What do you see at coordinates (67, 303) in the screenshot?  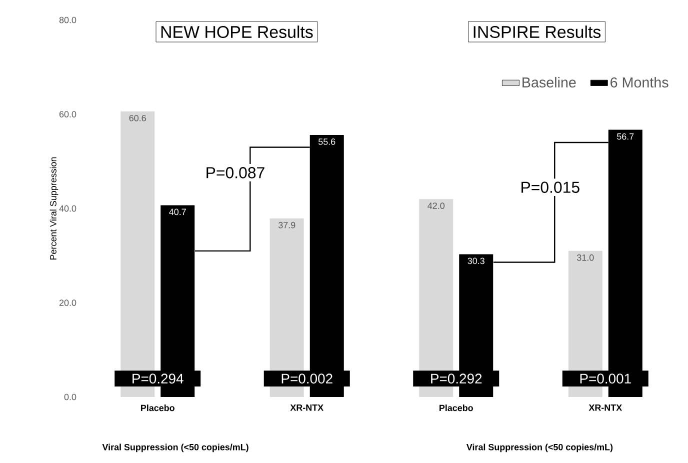 I see `y-tick-label: 20.0` at bounding box center [67, 303].